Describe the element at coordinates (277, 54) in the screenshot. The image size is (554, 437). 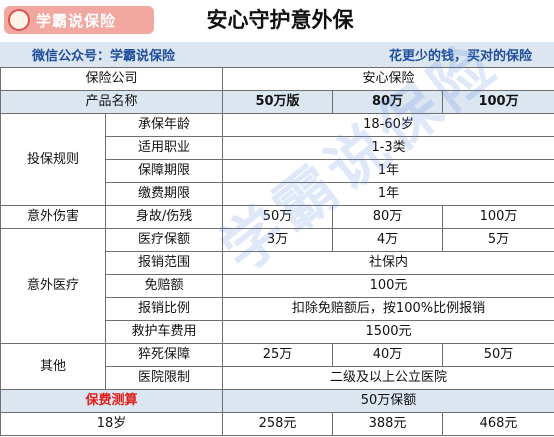
I see `subheader: 微信公众号：学霸说保险 花更少的钱，买对的保险` at that location.